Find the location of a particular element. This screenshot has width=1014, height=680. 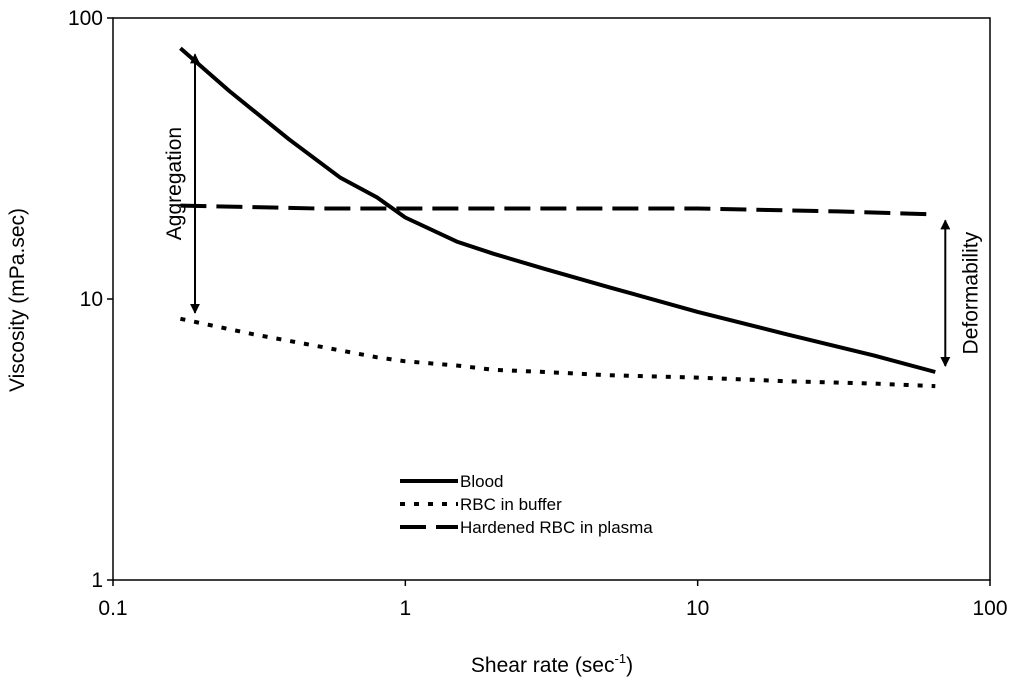

series-line-hardened-rbc-in-plasma is located at coordinates (558, 210).